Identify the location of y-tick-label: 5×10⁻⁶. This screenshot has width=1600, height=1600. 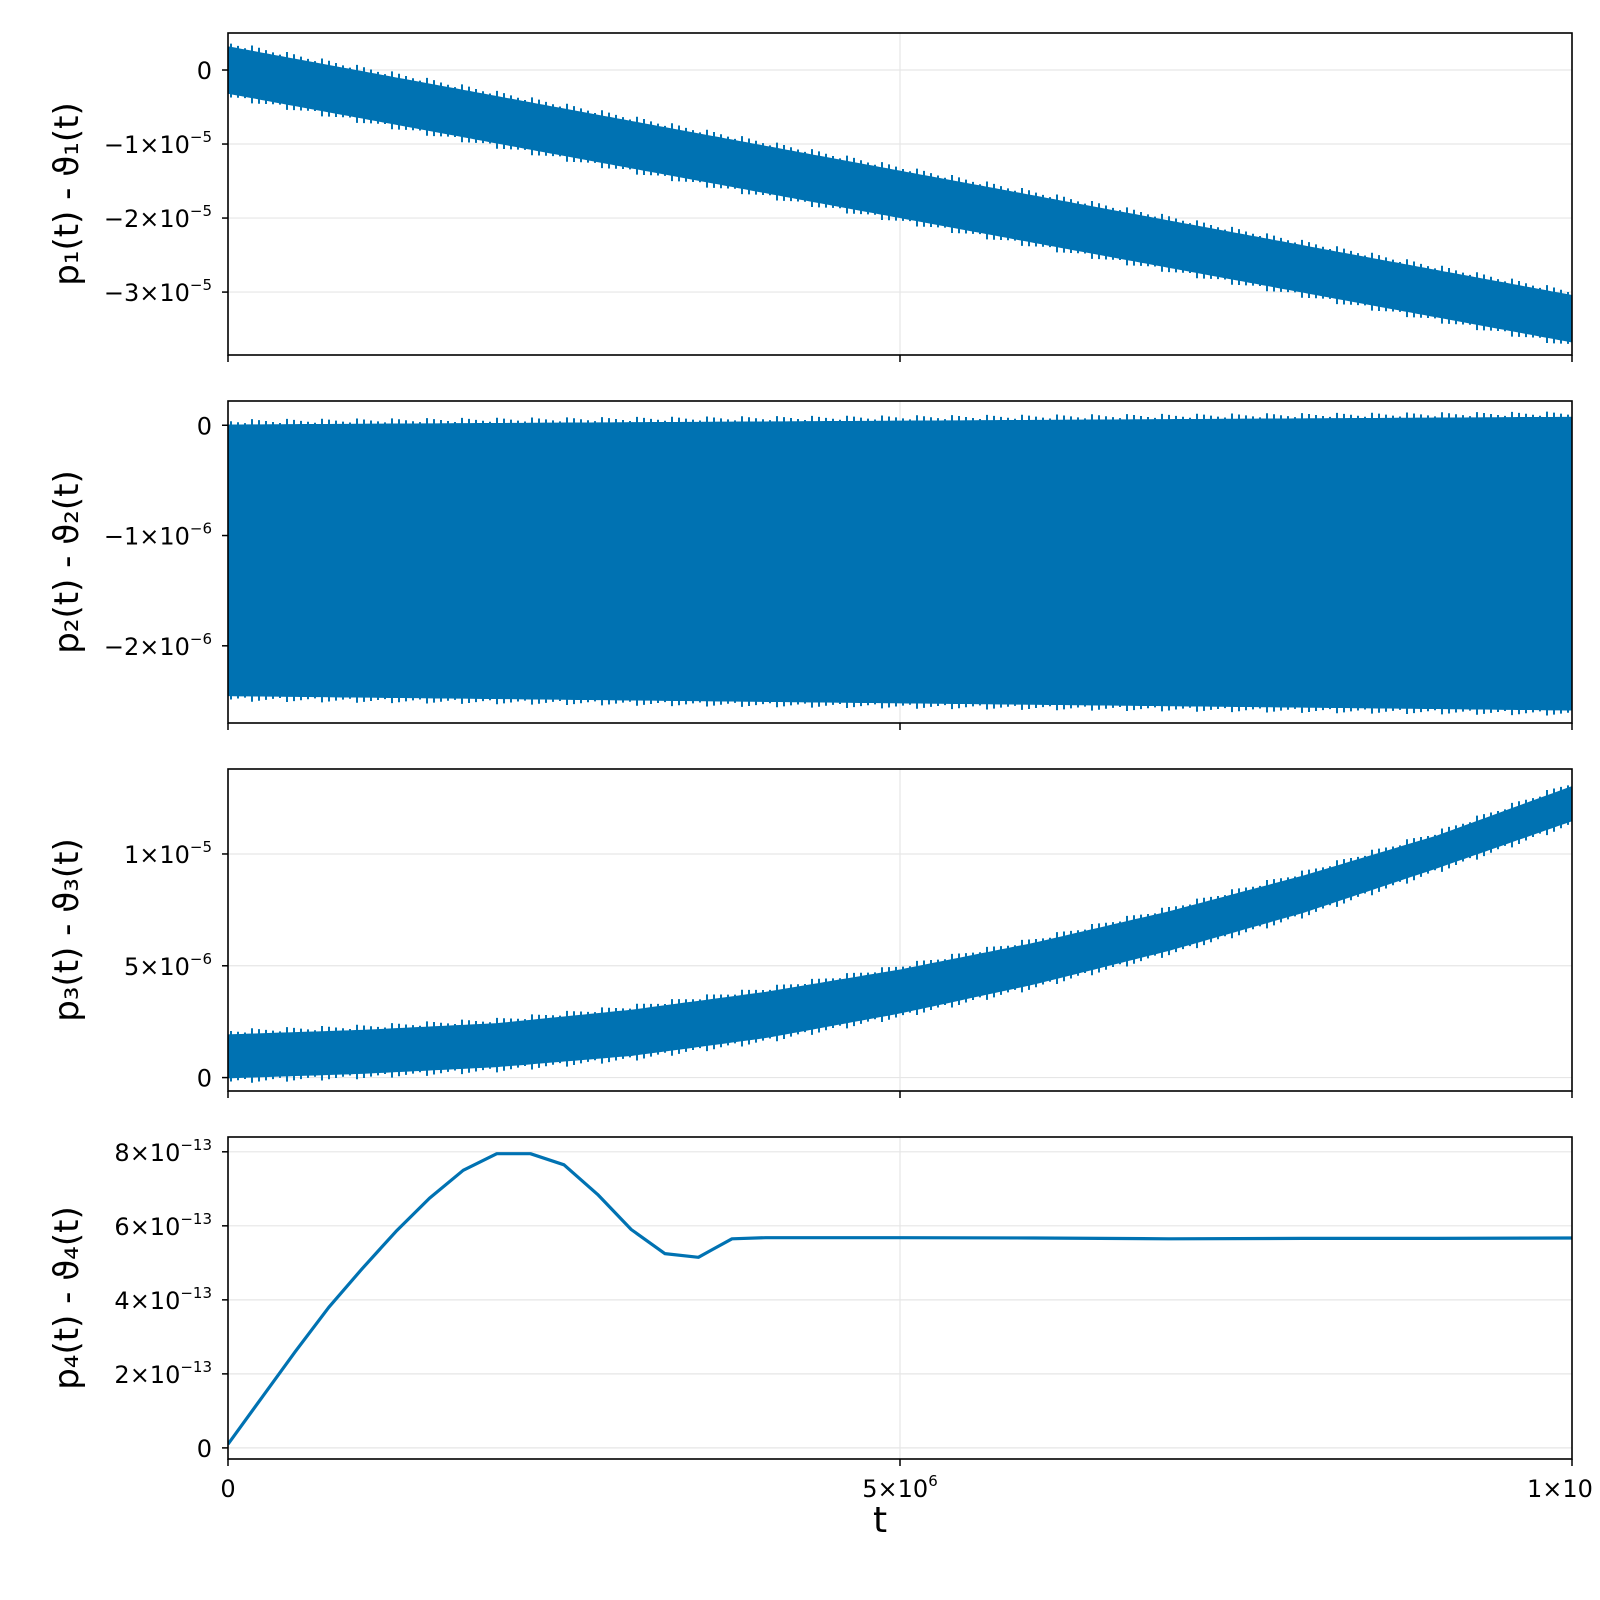
(168, 965).